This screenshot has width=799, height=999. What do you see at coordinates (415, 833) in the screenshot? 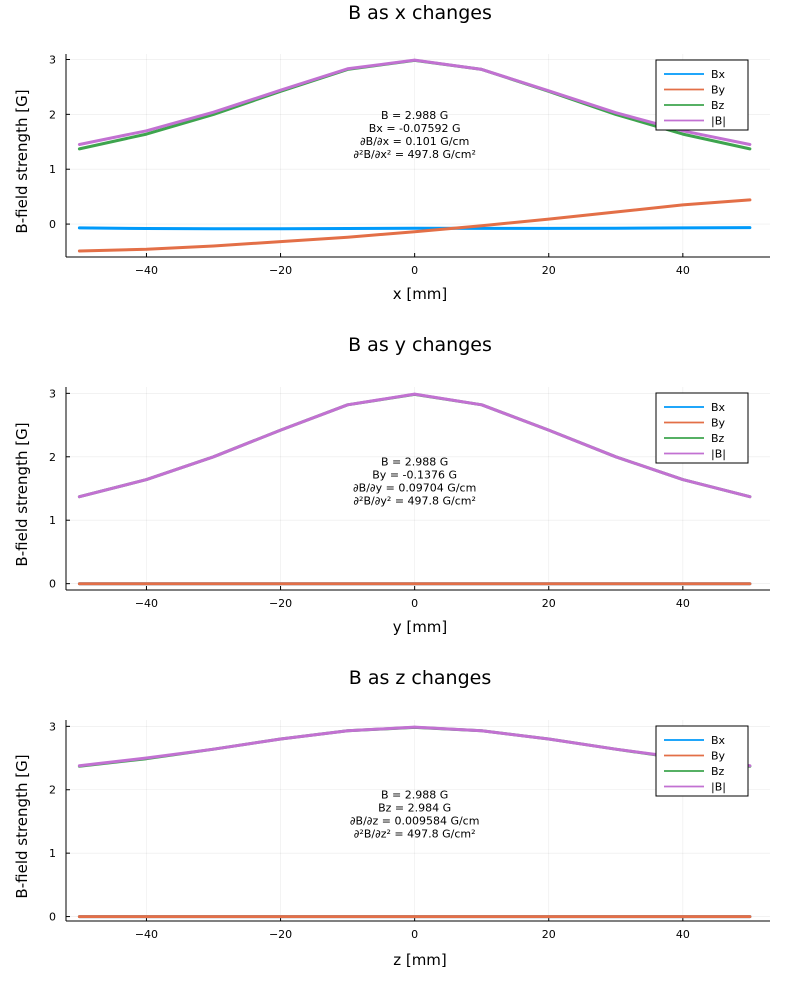
I see `annotation-line: ∂²B/∂z² = 497.8 G/cm²` at bounding box center [415, 833].